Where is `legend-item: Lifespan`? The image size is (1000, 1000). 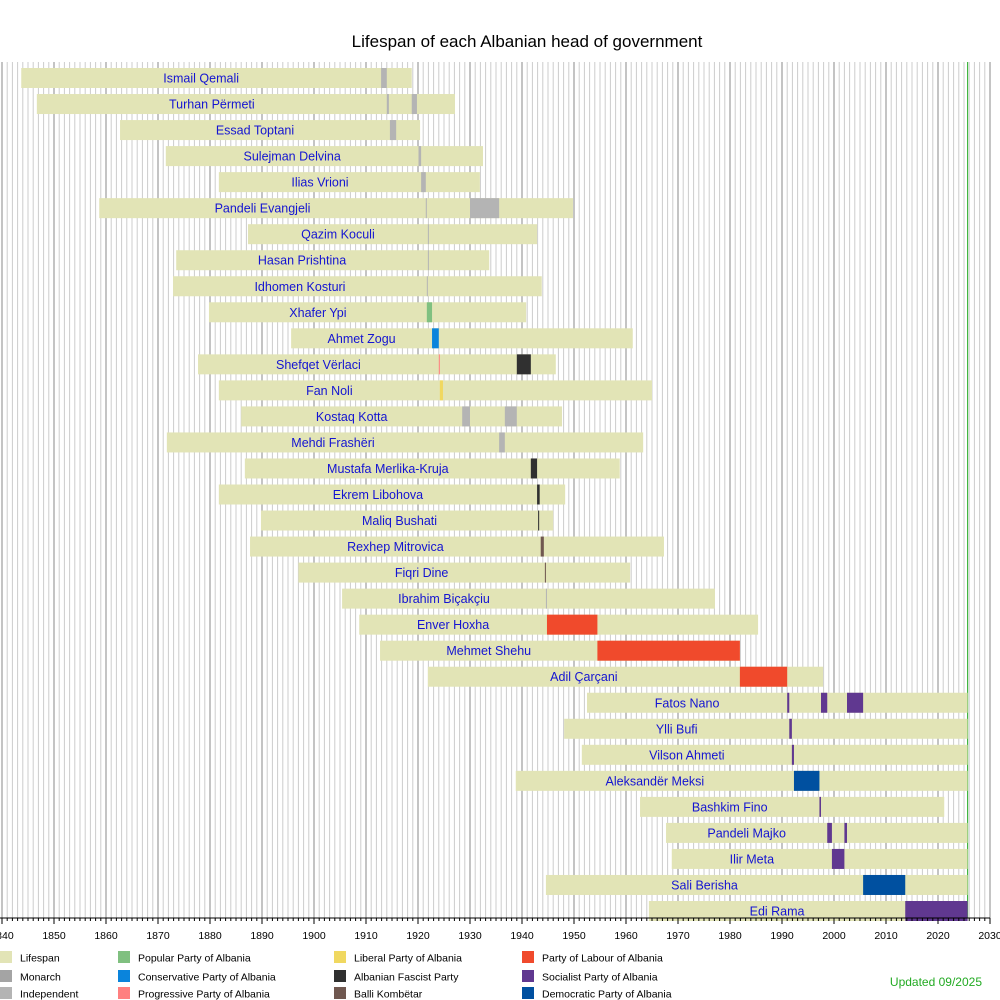 legend-item: Lifespan is located at coordinates (30, 958).